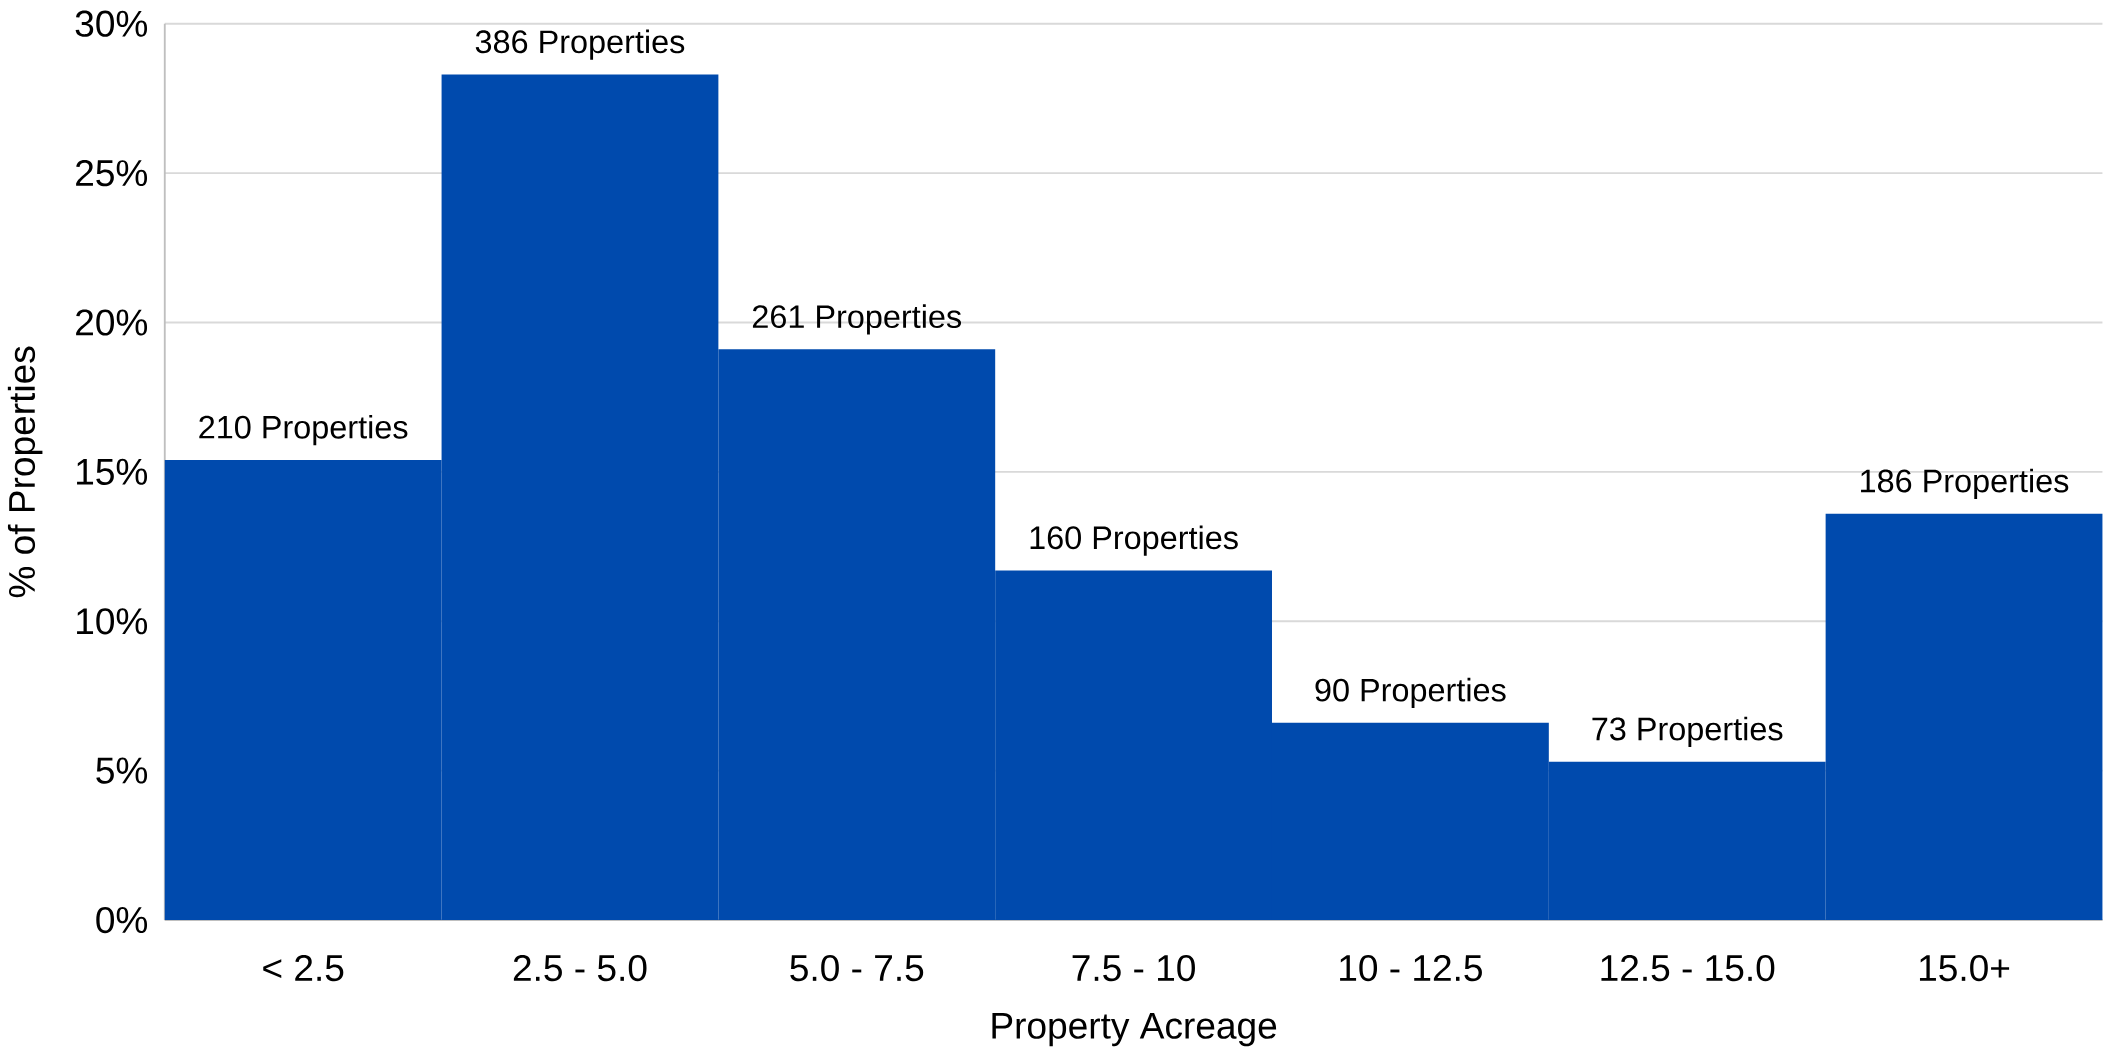  What do you see at coordinates (112, 621) in the screenshot?
I see `y-tick-label: 10%` at bounding box center [112, 621].